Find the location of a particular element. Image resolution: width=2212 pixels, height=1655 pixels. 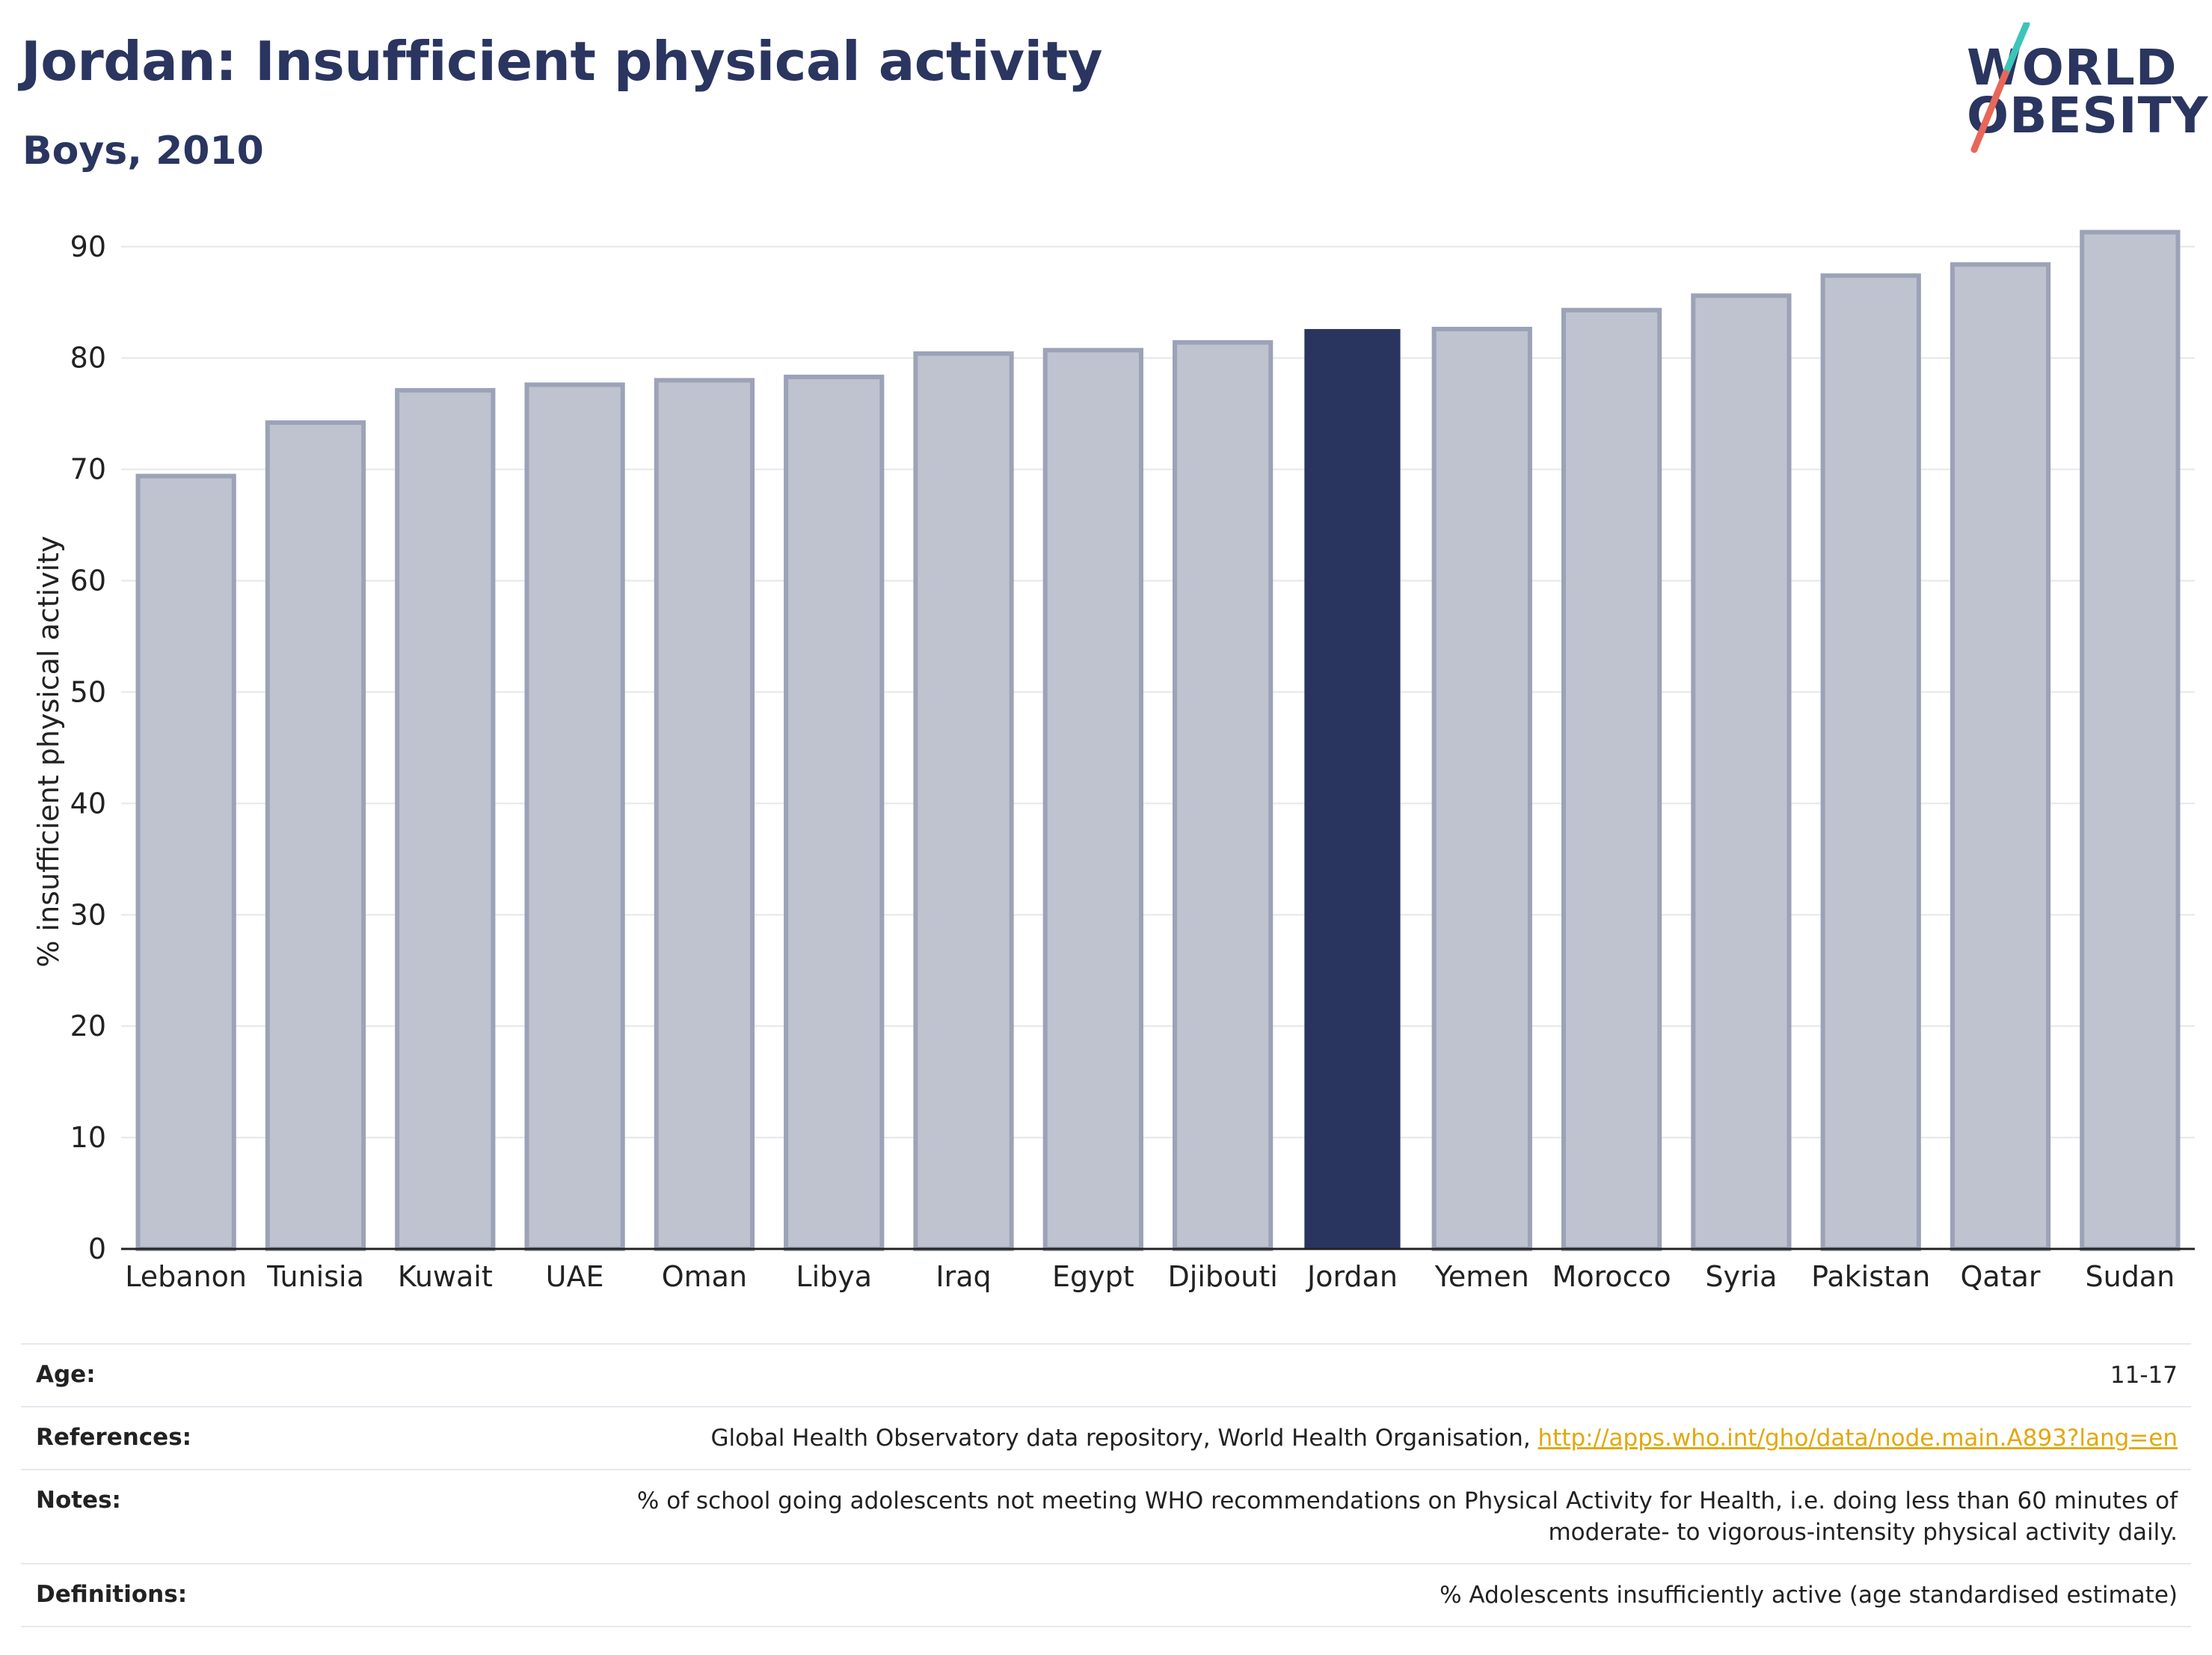

bar-egypt is located at coordinates (1092, 800).